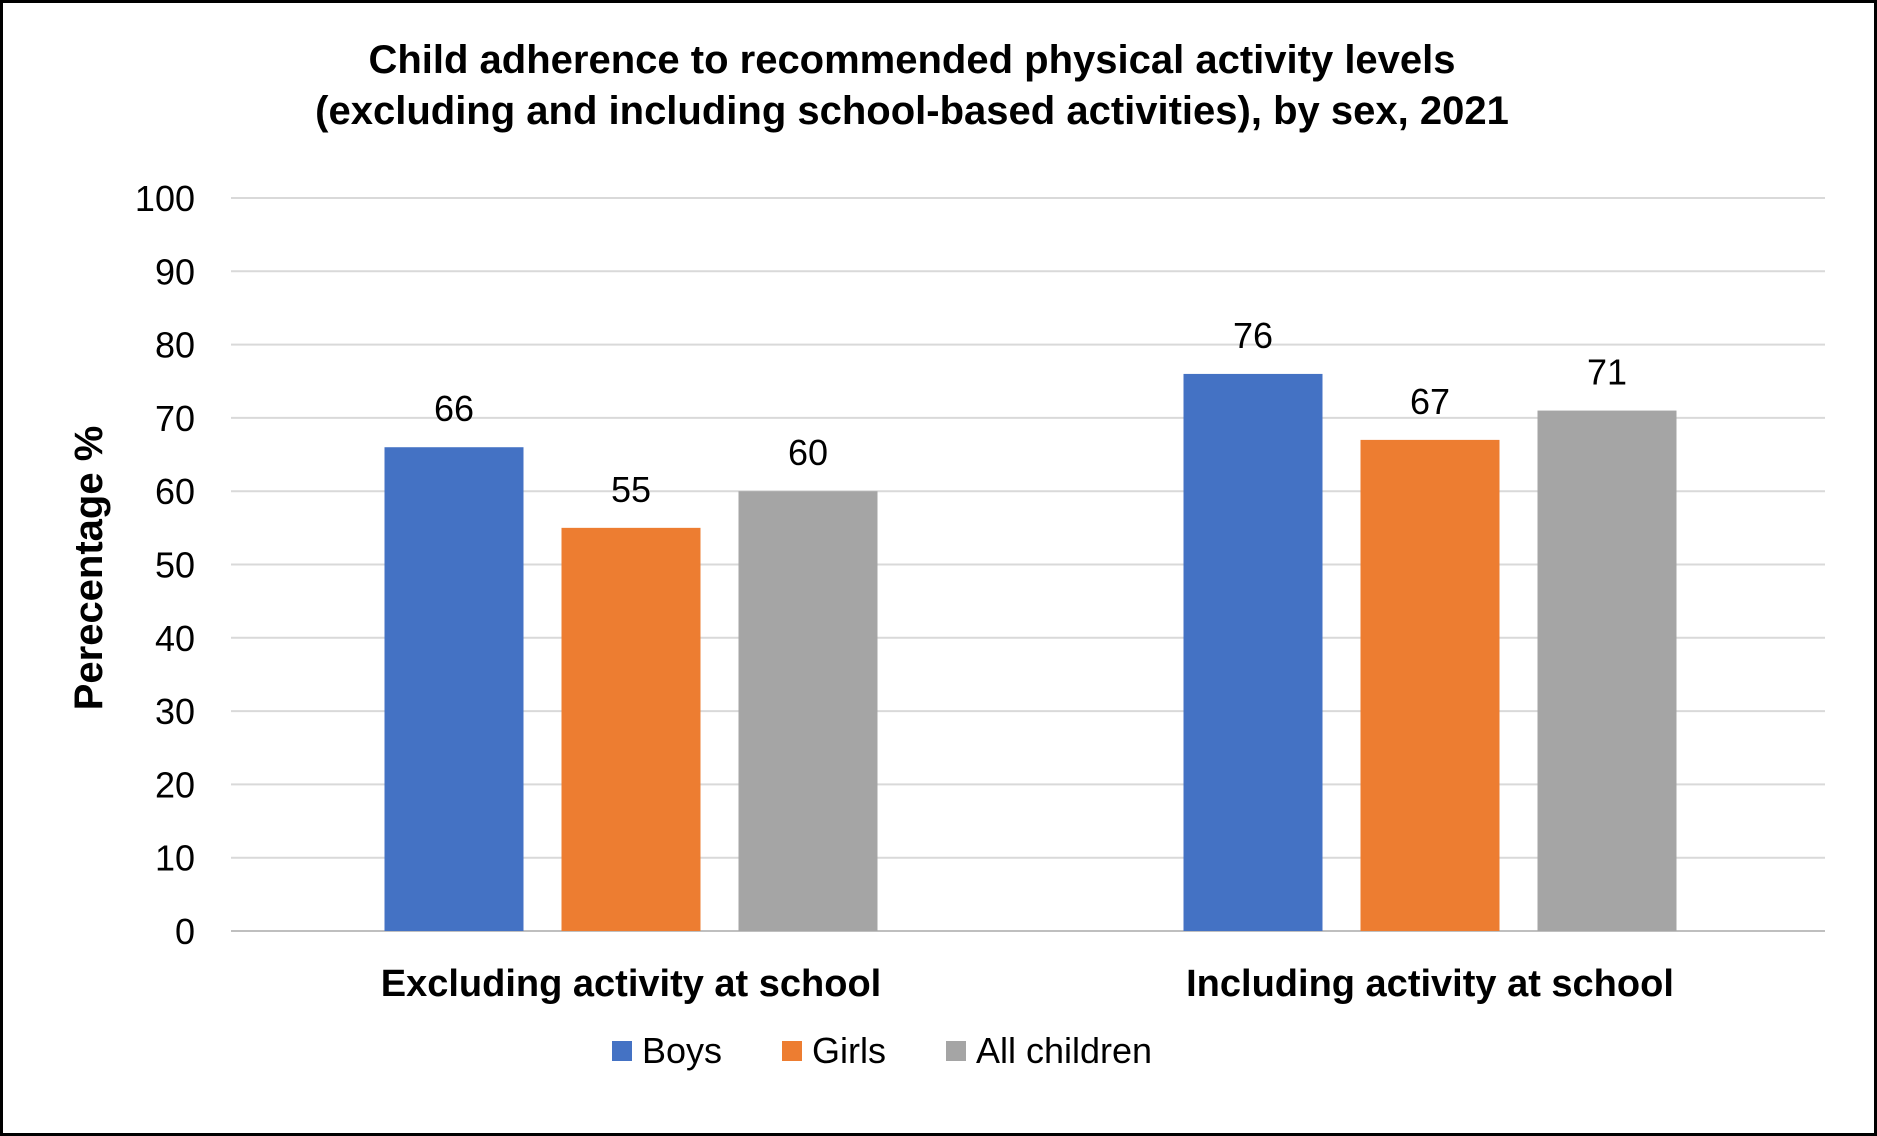 The width and height of the screenshot is (1877, 1136). What do you see at coordinates (808, 452) in the screenshot?
I see `data-label: 60` at bounding box center [808, 452].